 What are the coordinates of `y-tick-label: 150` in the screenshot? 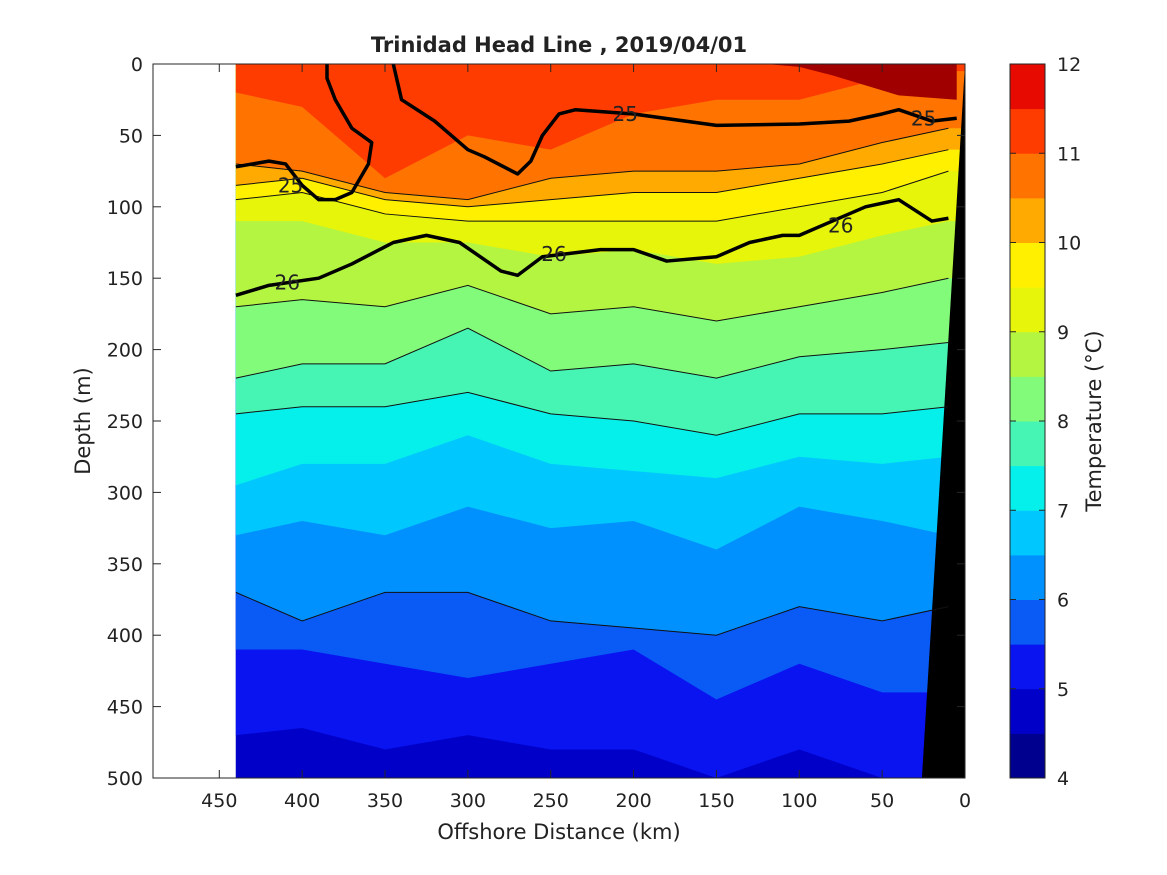 It's located at (125, 279).